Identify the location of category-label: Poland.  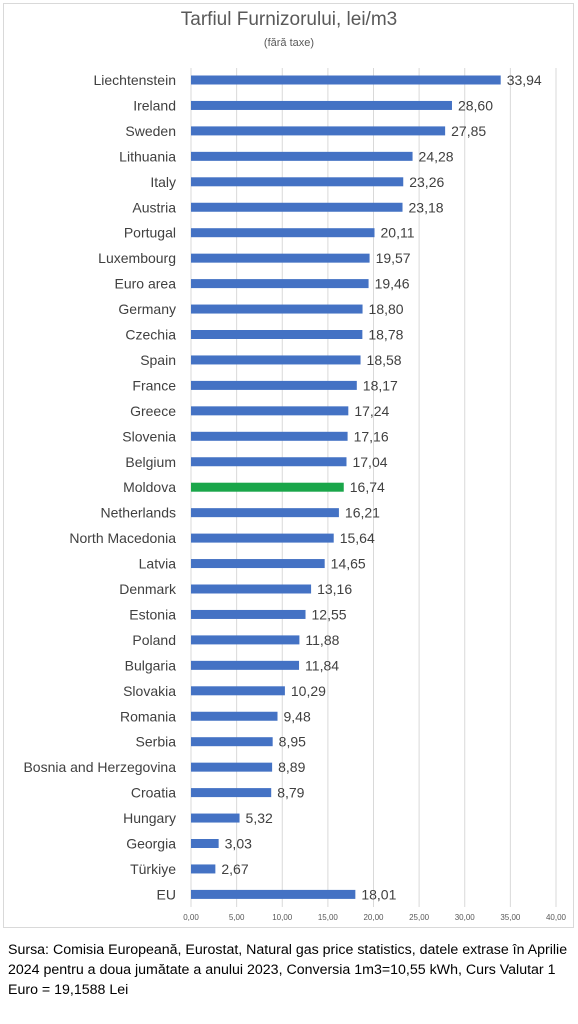
(154, 640).